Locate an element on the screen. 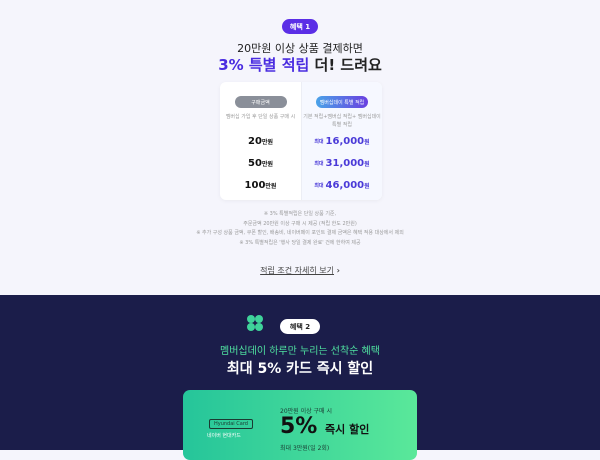  title-highlight: 3% 특별 적립 is located at coordinates (264, 65).